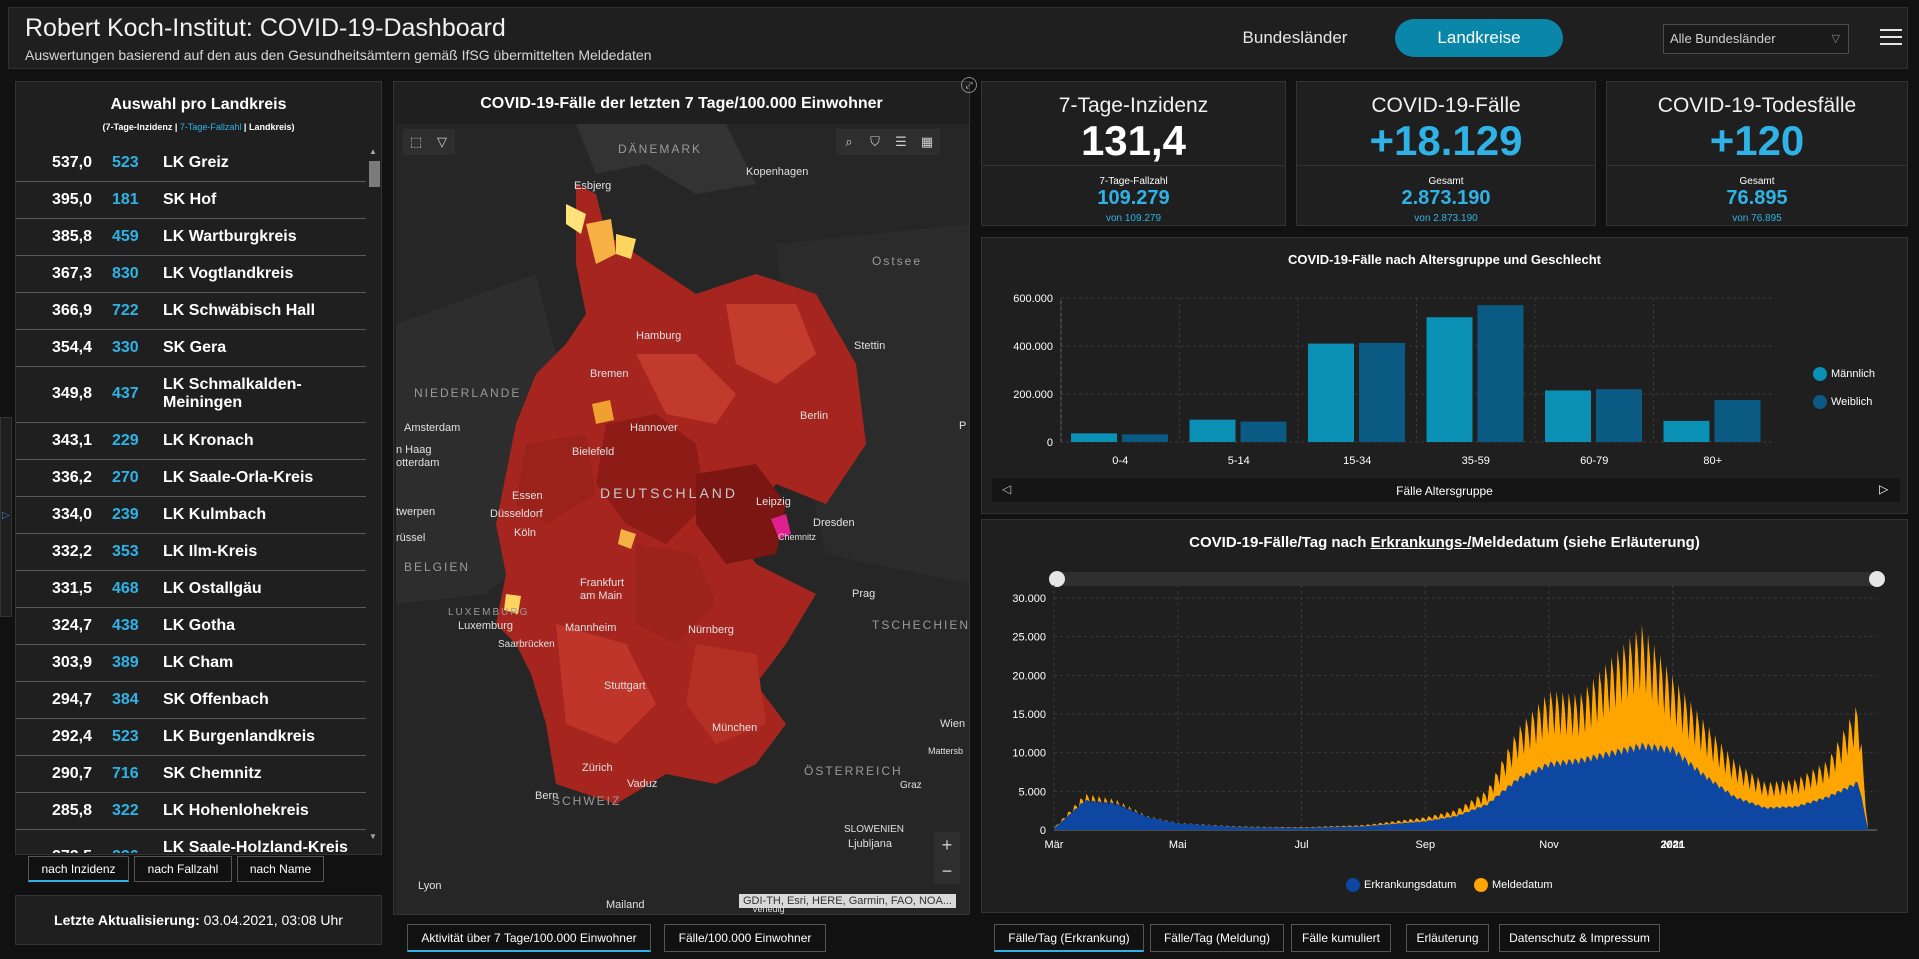 This screenshot has width=1919, height=959. What do you see at coordinates (191, 626) in the screenshot?
I see `list-item: 324,7 438 LK Gotha` at bounding box center [191, 626].